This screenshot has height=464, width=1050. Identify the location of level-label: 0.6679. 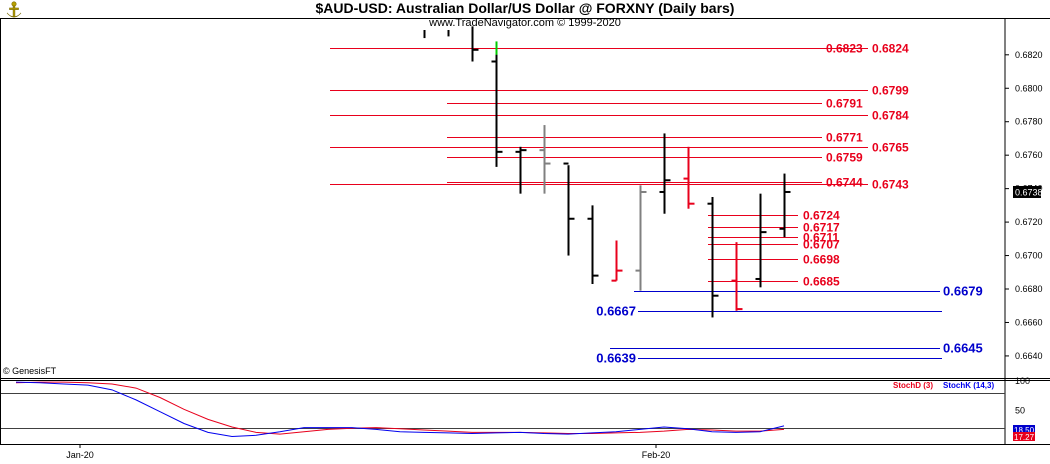
(963, 291).